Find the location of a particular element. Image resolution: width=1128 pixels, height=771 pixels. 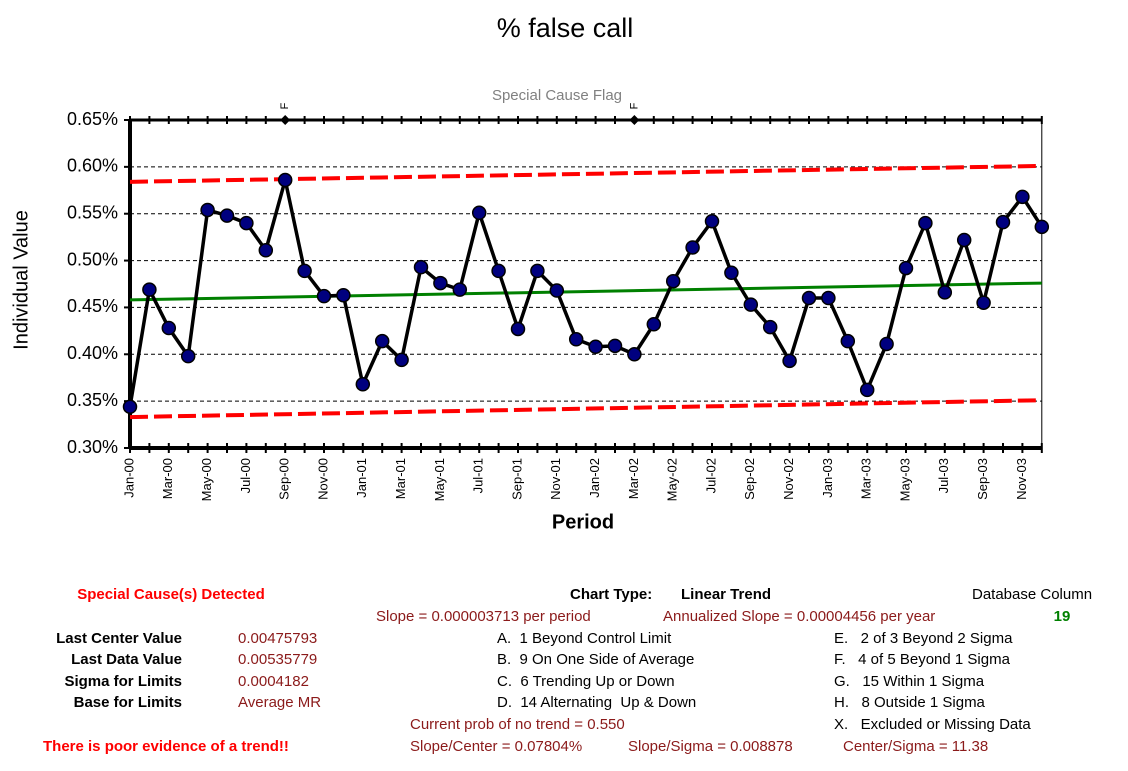

x-tick-label: Jul-03 is located at coordinates (943, 475).